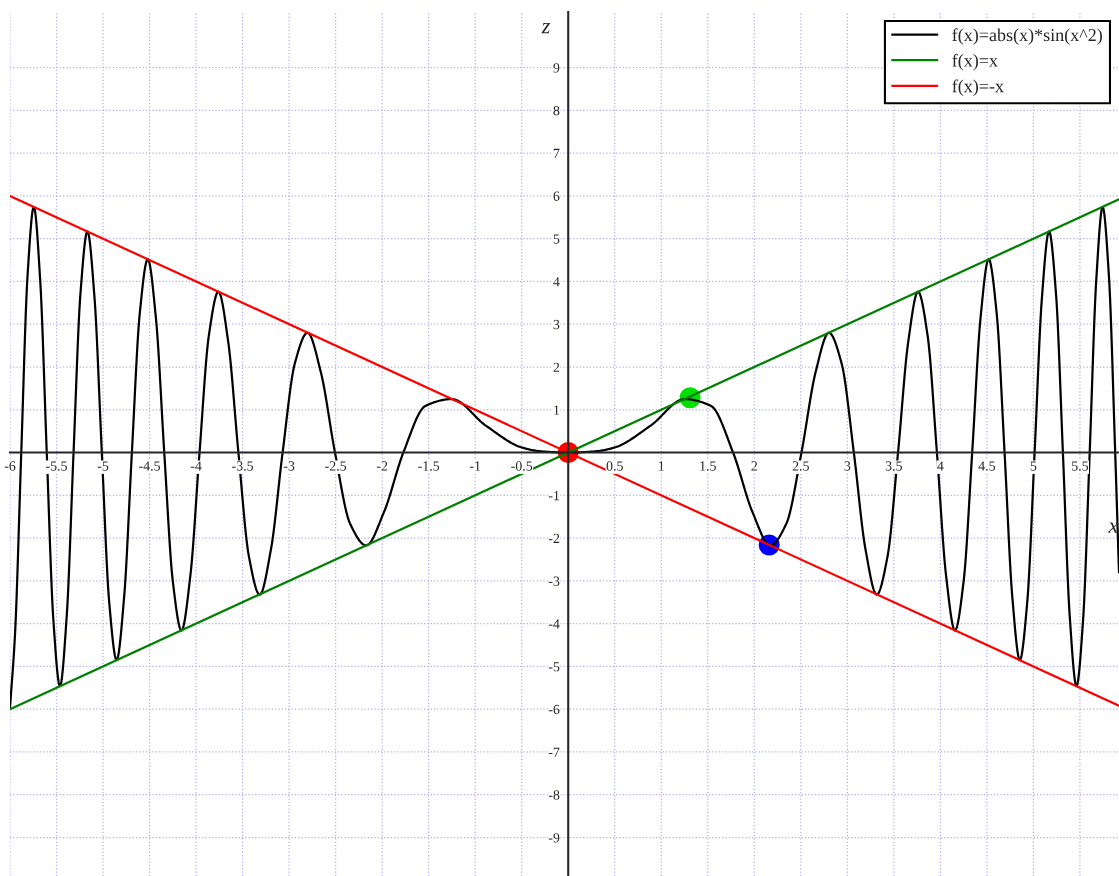 This screenshot has width=1119, height=876. What do you see at coordinates (554, 624) in the screenshot?
I see `y-tick-label: -4` at bounding box center [554, 624].